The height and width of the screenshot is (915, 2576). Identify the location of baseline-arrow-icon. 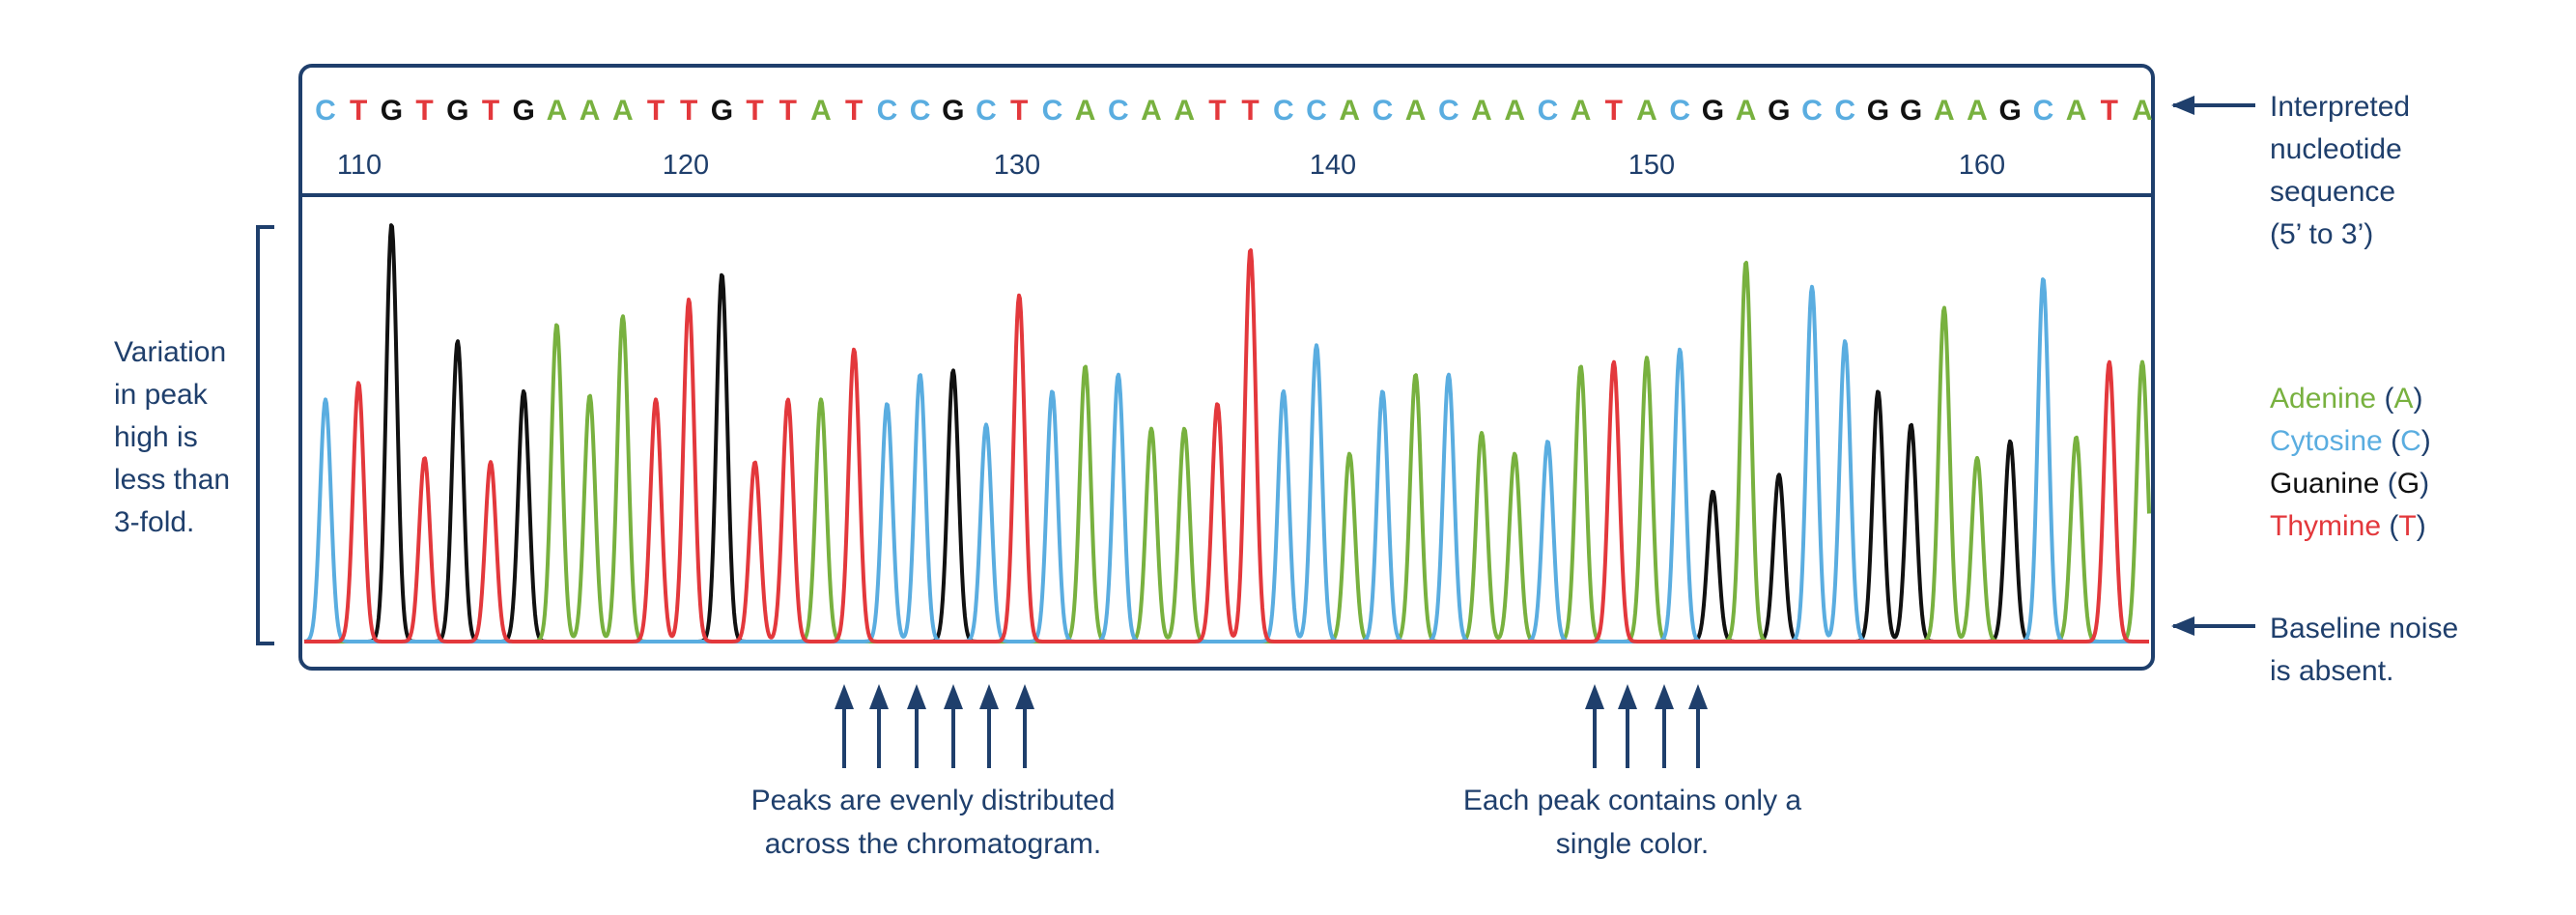
(2213, 626).